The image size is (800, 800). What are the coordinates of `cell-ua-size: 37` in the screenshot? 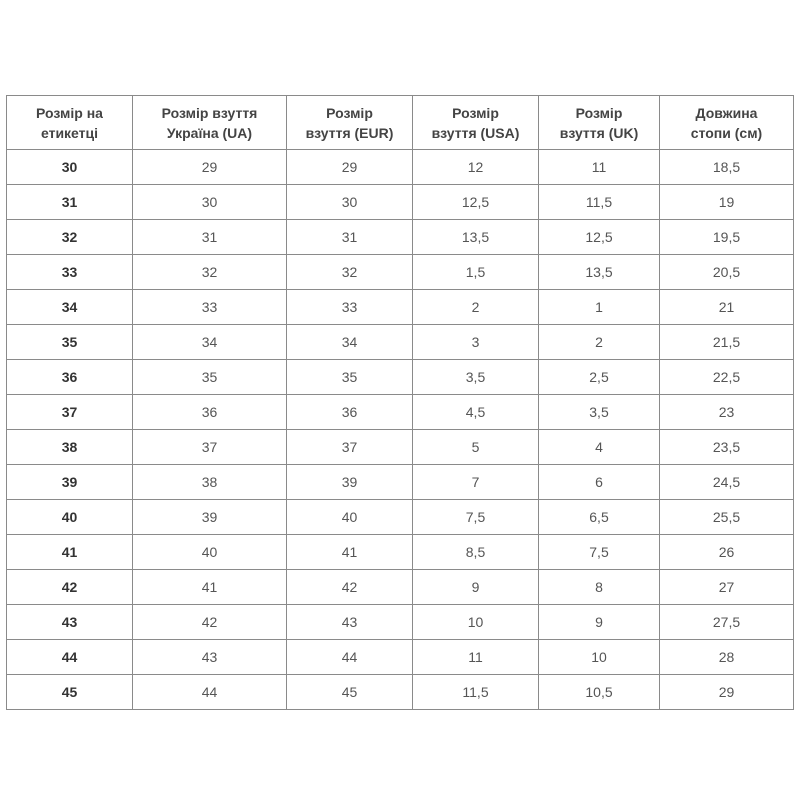 It's located at (209, 447).